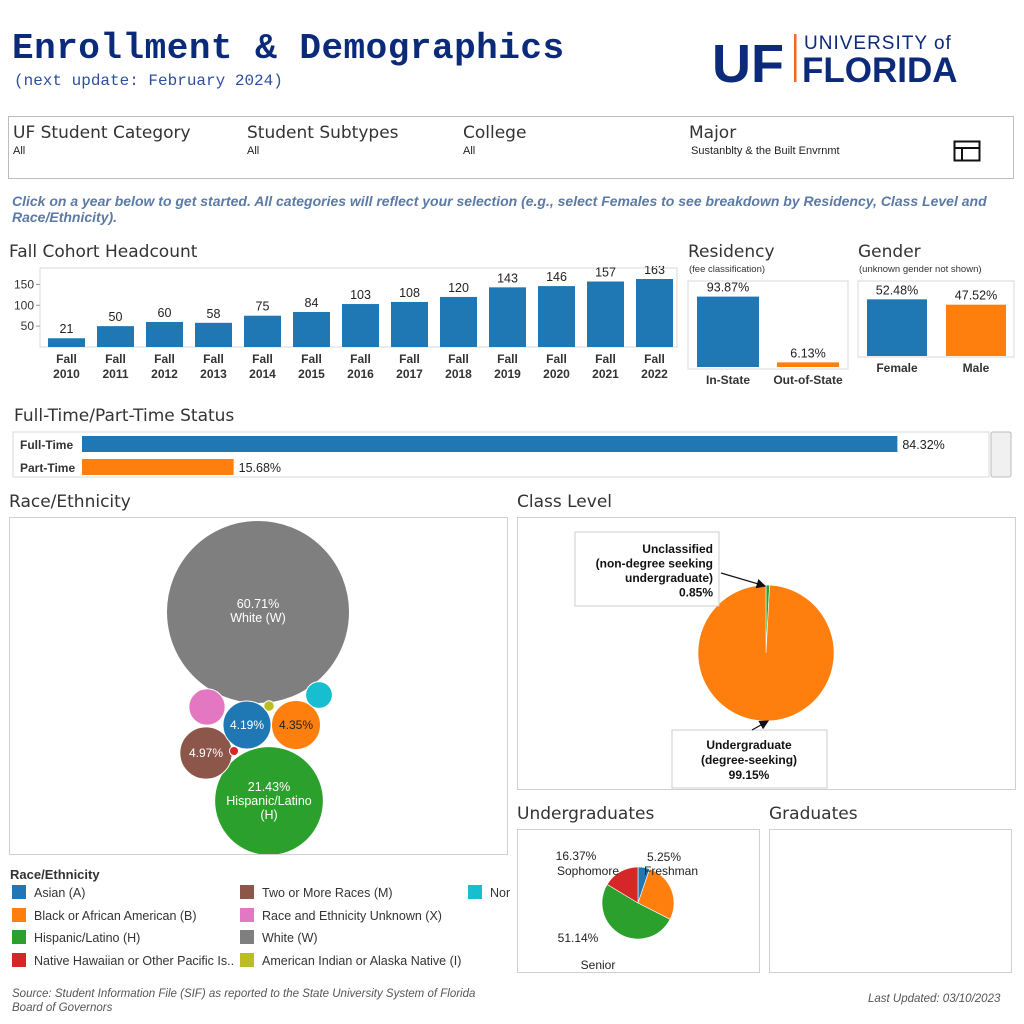 This screenshot has width=1024, height=1024. I want to click on last-updated: Last Updated: 03/10/2023, so click(934, 999).